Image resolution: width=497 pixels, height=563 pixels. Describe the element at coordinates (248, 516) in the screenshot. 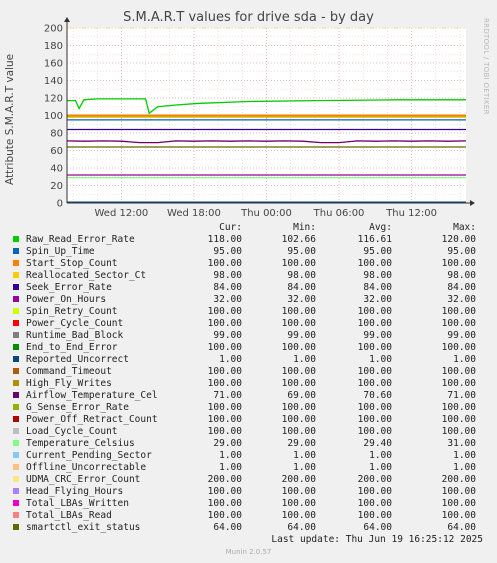

I see `legend-item: Total_LBAs_Read 100.00 100.00 100.00 100.00` at that location.